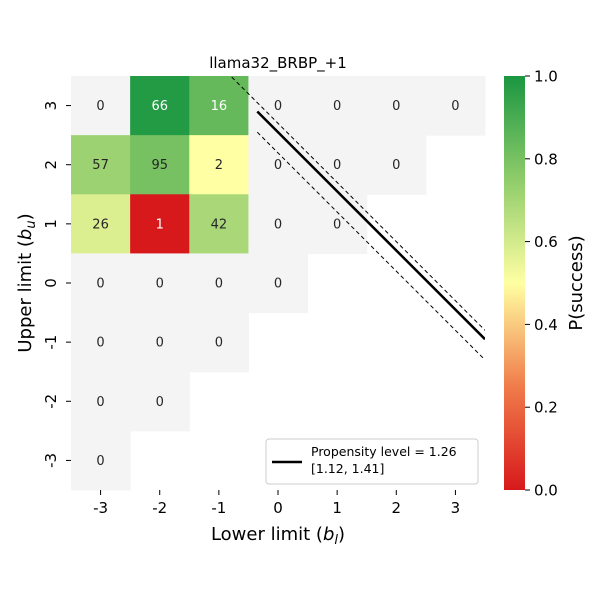 Image resolution: width=600 pixels, height=600 pixels. Describe the element at coordinates (27, 282) in the screenshot. I see `y-axis-label: Upper limit (bu)` at that location.